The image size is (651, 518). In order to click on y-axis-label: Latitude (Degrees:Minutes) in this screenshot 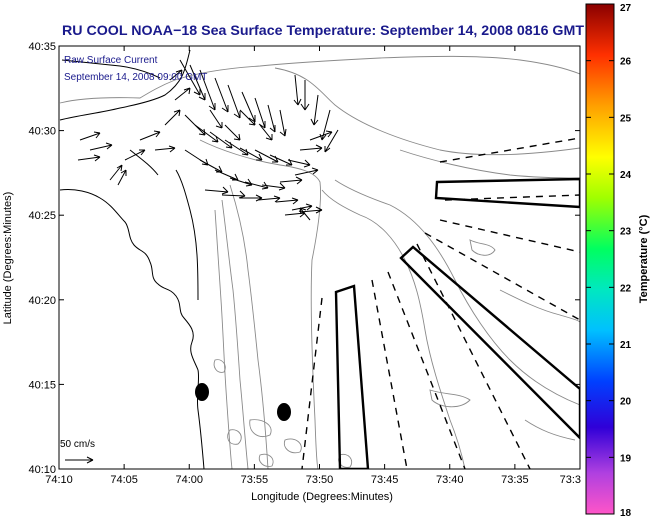, I will do `click(8, 258)`.